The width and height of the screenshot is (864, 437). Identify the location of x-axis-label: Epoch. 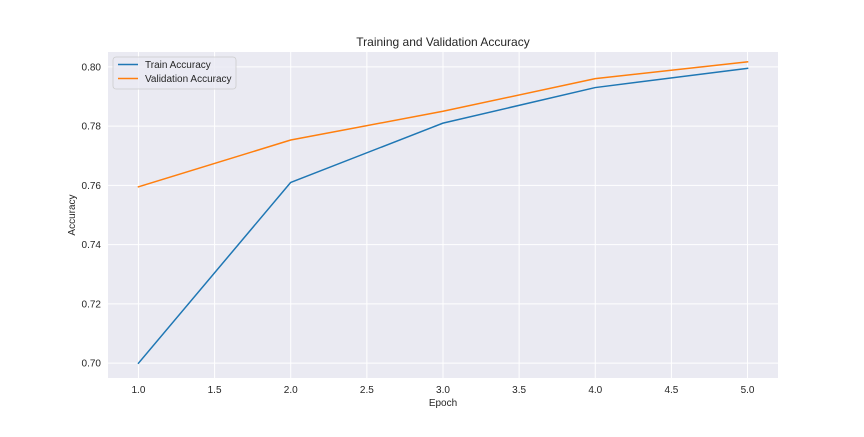
(443, 403).